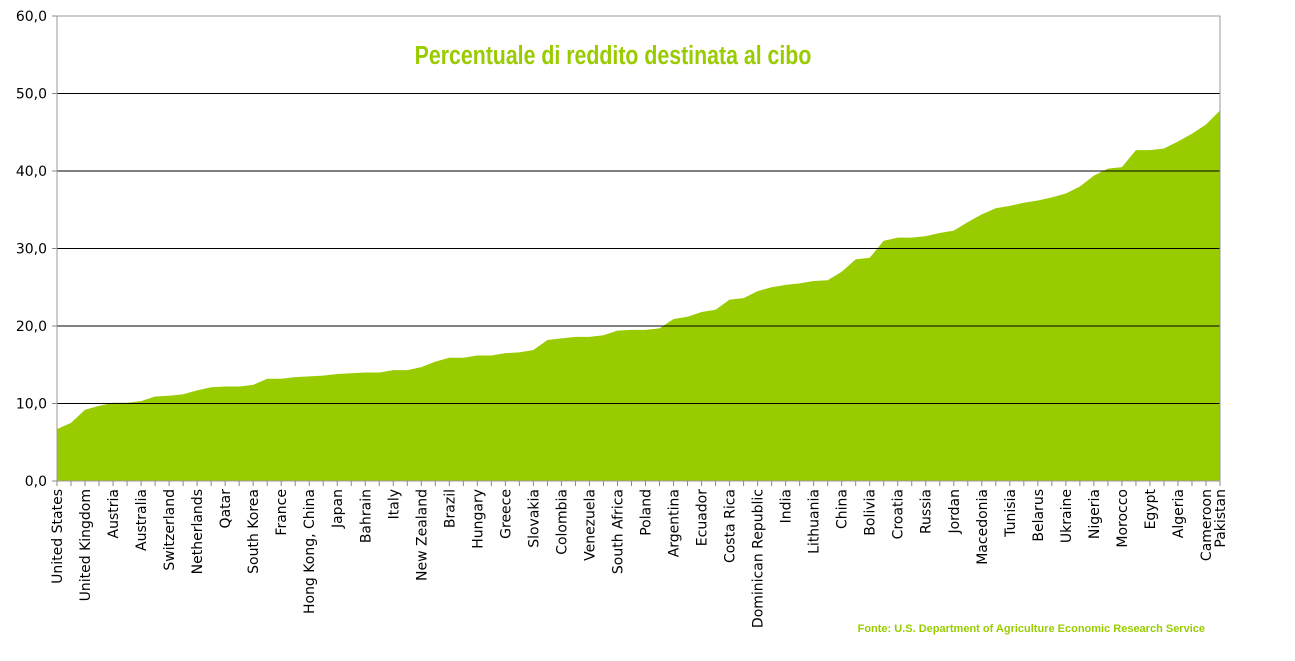 The width and height of the screenshot is (1295, 661). Describe the element at coordinates (1179, 513) in the screenshot. I see `x-tick-label: Algeria` at that location.